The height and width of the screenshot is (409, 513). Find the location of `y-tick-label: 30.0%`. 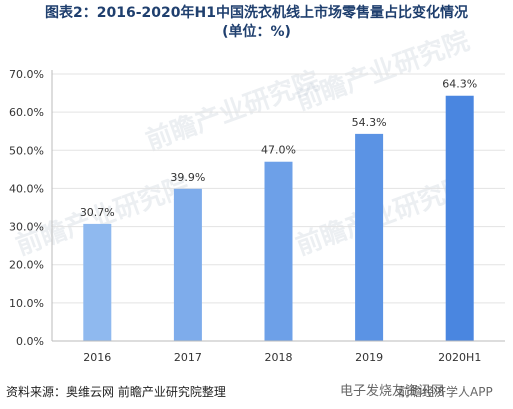

y-tick-label: 30.0% is located at coordinates (26, 227).